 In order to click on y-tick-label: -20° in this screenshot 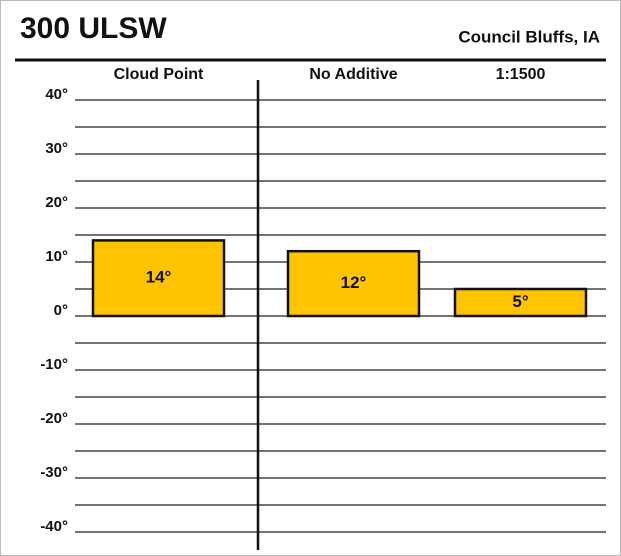, I will do `click(54, 418)`.